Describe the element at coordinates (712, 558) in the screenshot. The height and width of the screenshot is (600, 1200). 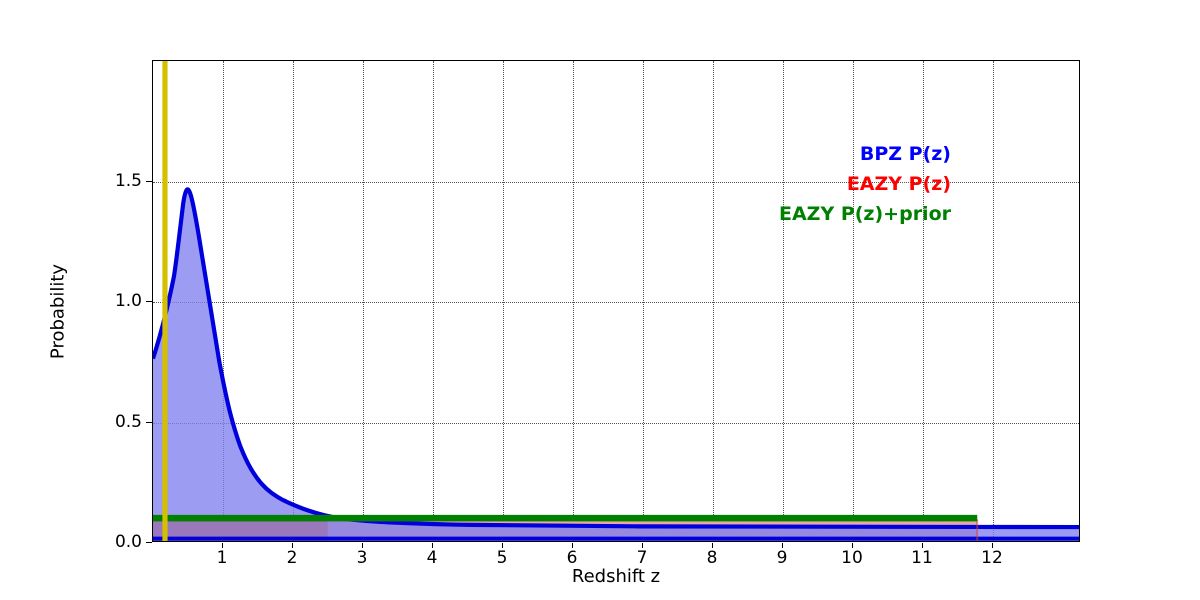
I see `x-tick-label-8: 8` at that location.